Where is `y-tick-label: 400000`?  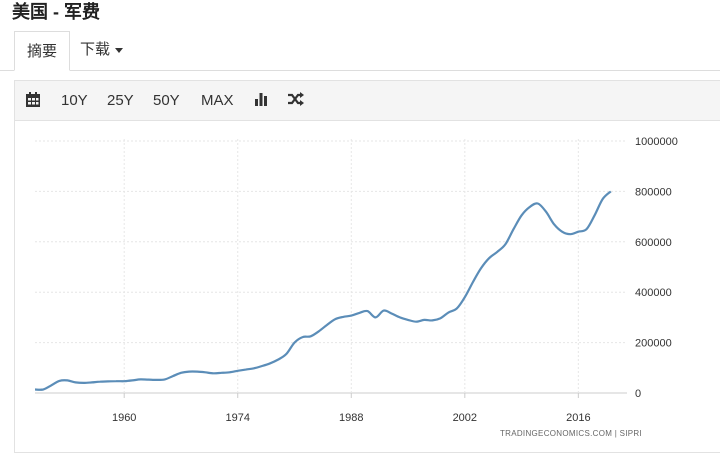
y-tick-label: 400000 is located at coordinates (653, 293).